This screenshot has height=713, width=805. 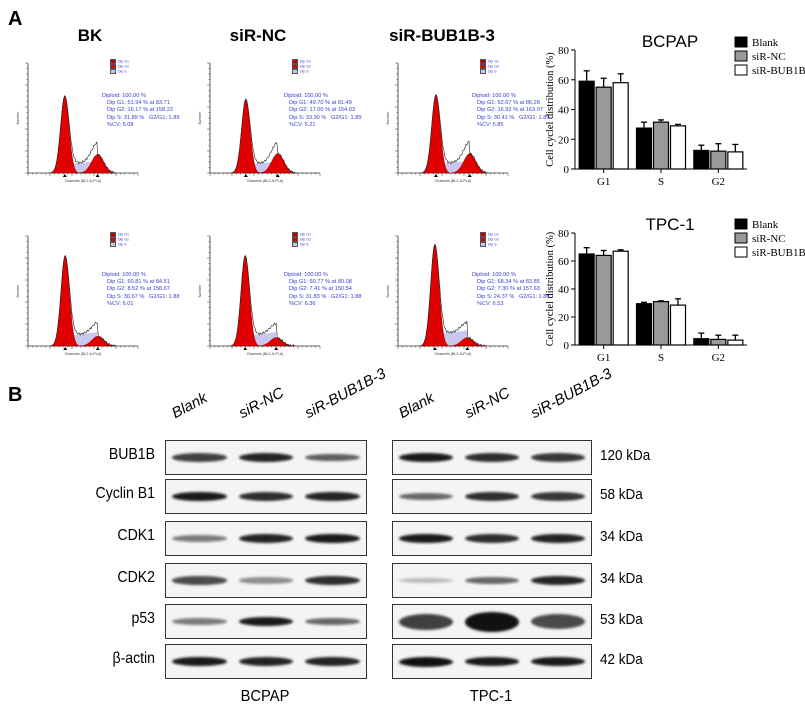 I want to click on column-title-sir-bub1b-3: siR-BUB1B-3, so click(x=442, y=35).